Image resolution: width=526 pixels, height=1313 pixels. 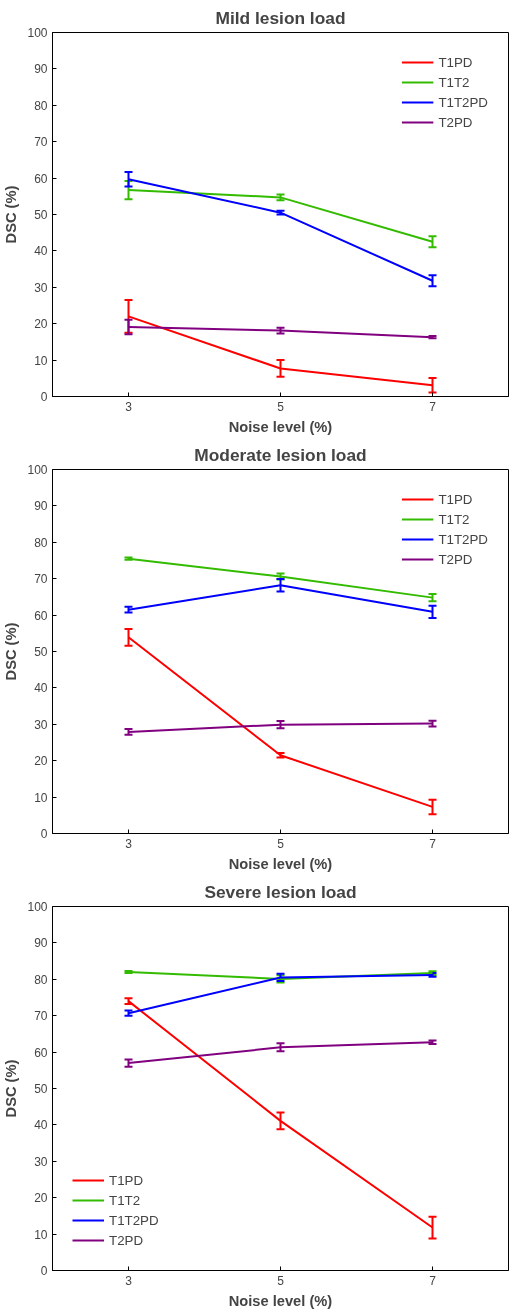 What do you see at coordinates (280, 891) in the screenshot?
I see `chart-title: Severe lesion load` at bounding box center [280, 891].